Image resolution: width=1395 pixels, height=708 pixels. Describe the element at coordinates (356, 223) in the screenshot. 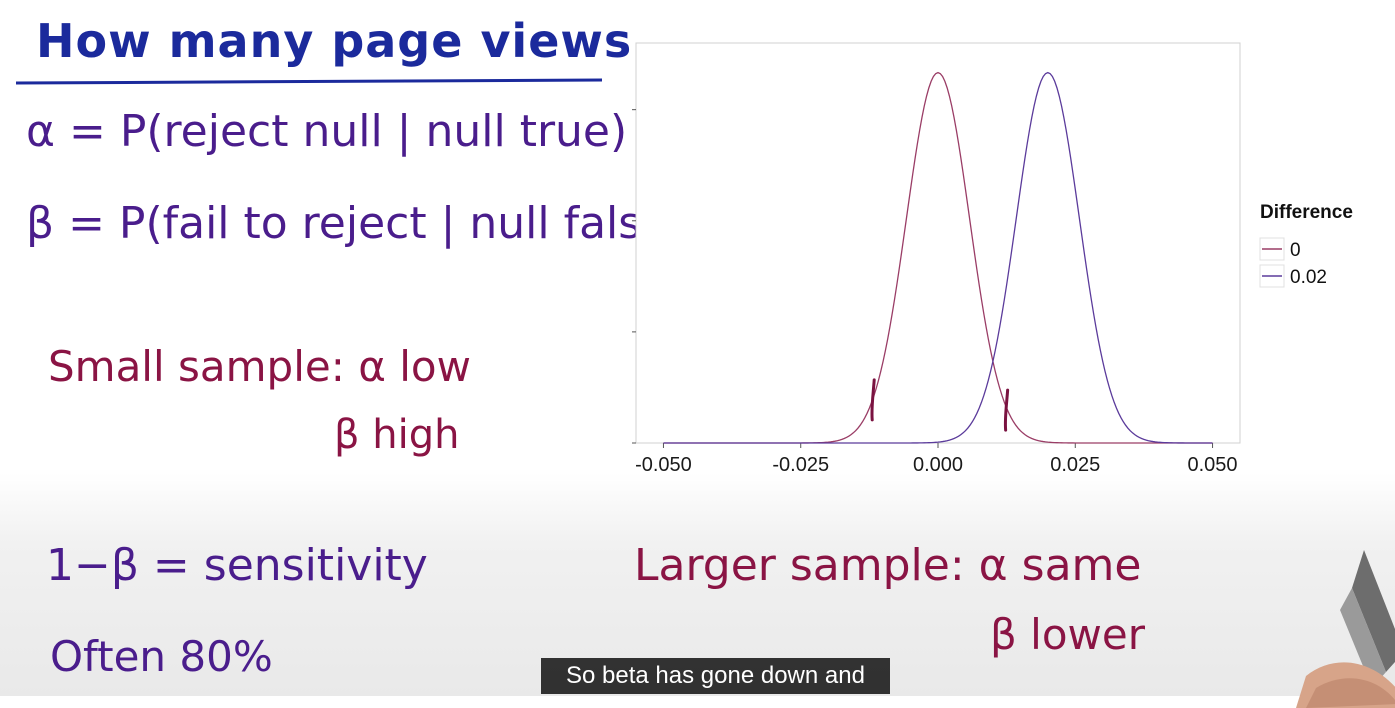

I see `beta-definition: β = P(fail to reject | null false)` at that location.